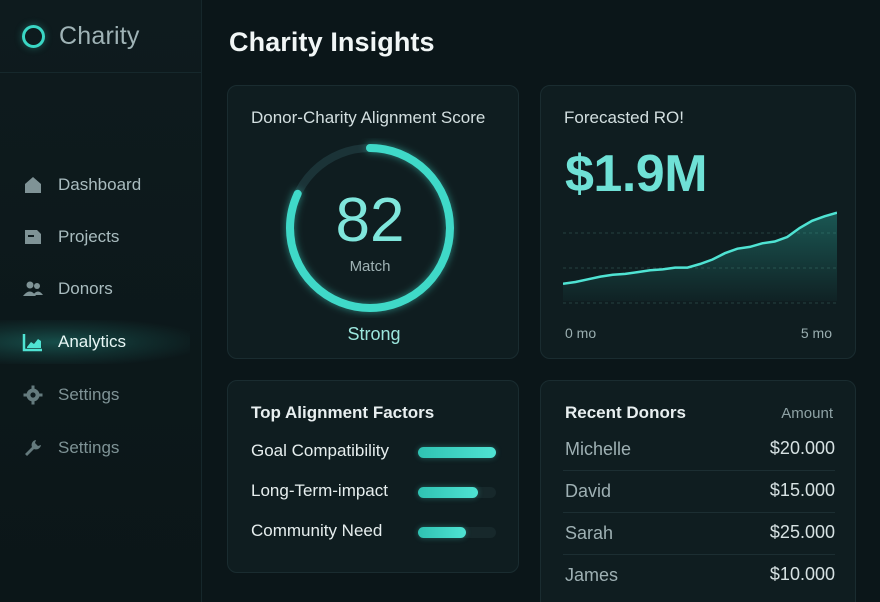  What do you see at coordinates (368, 117) in the screenshot?
I see `score-card-title: Donor-Charity Alignment Score` at bounding box center [368, 117].